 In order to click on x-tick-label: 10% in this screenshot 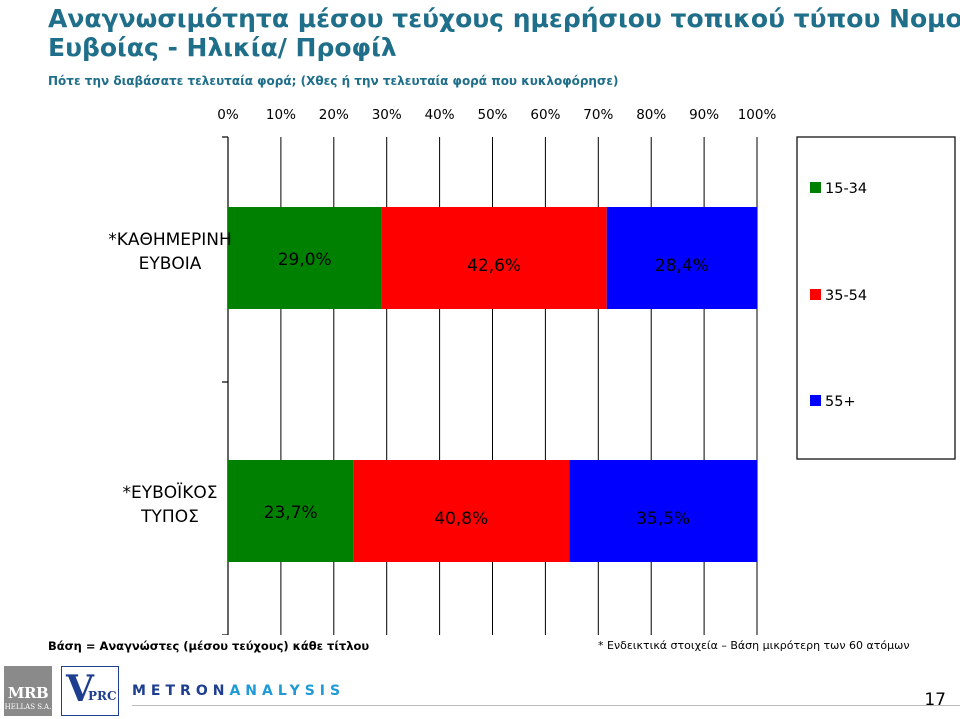, I will do `click(281, 115)`.